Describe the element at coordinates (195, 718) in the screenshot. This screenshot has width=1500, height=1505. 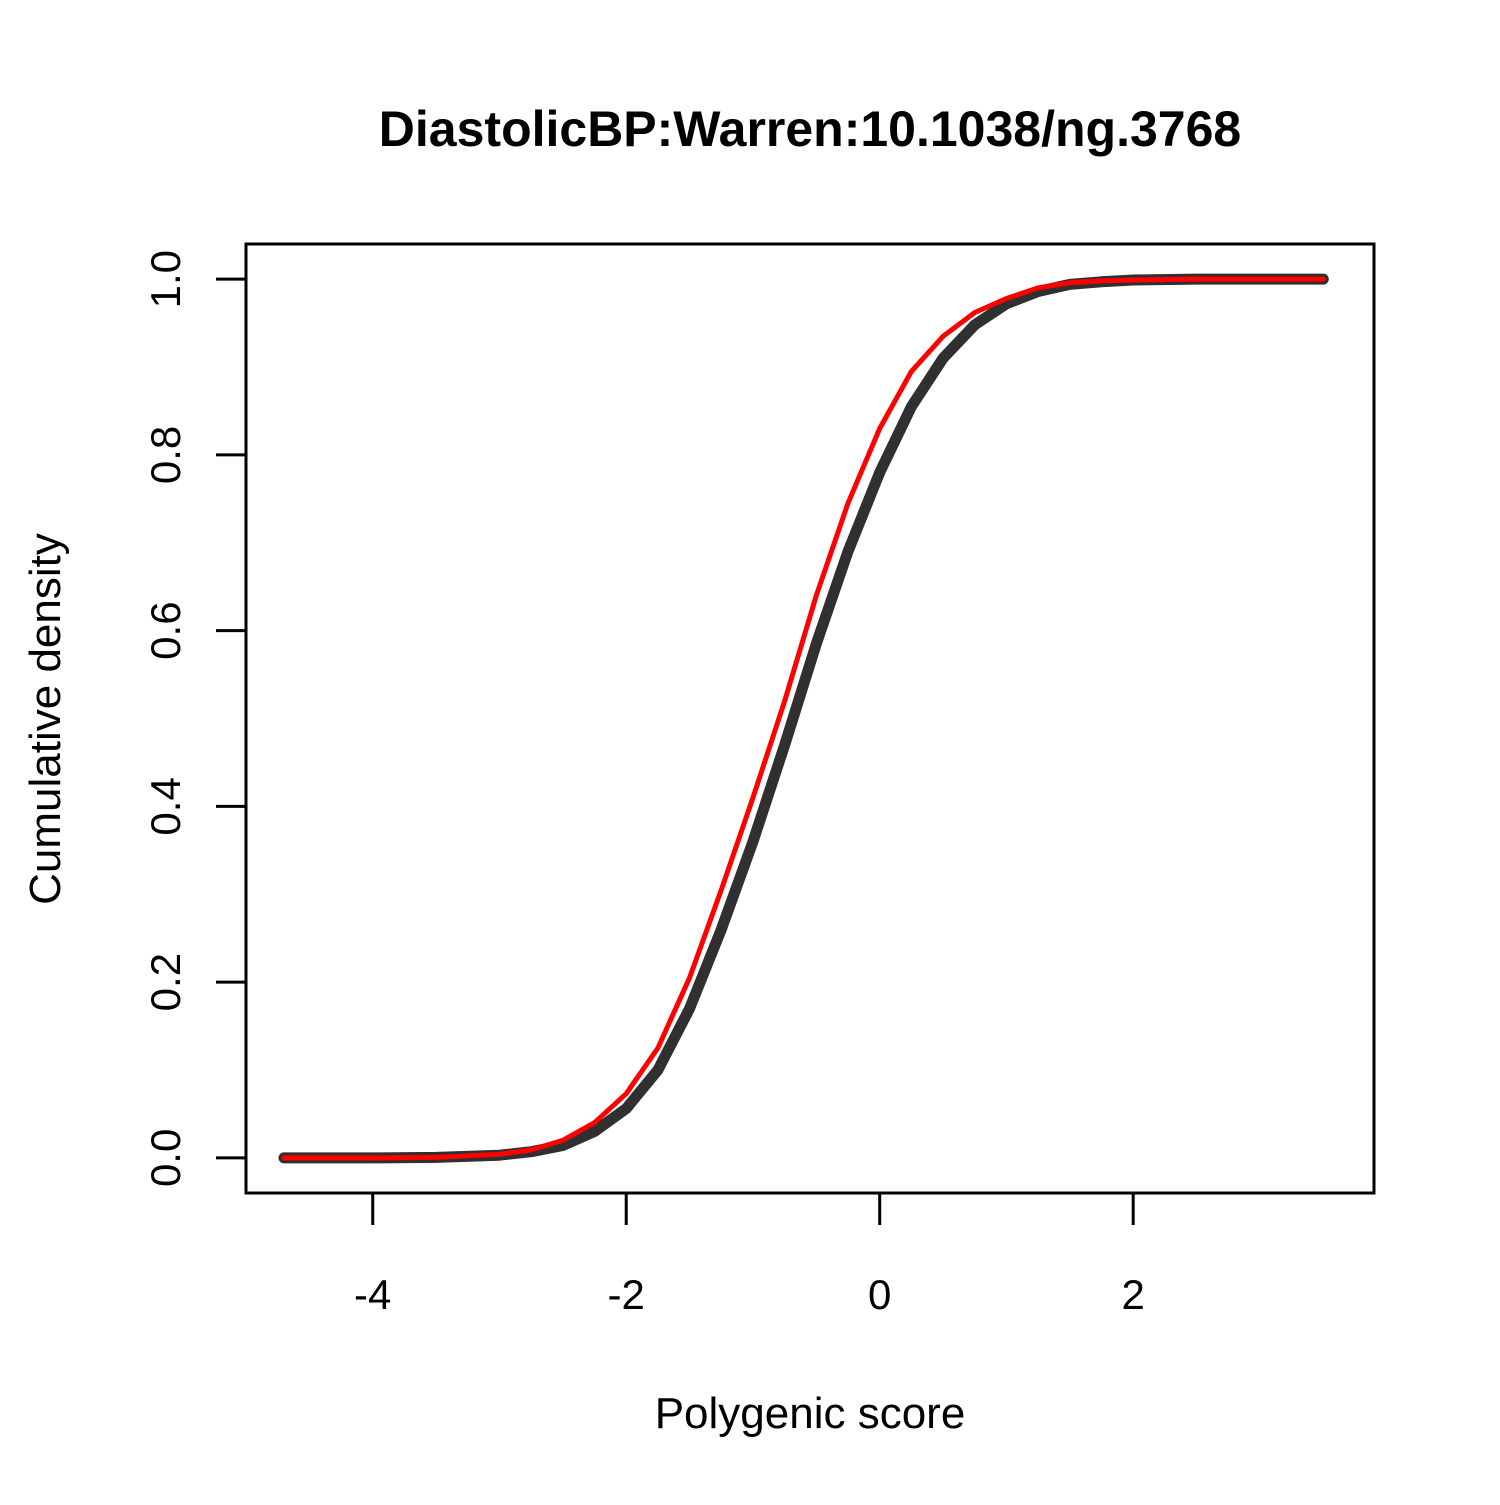
I see `y-axis: 0.0 0.2 0.4 0.6 0.8 1.0` at that location.